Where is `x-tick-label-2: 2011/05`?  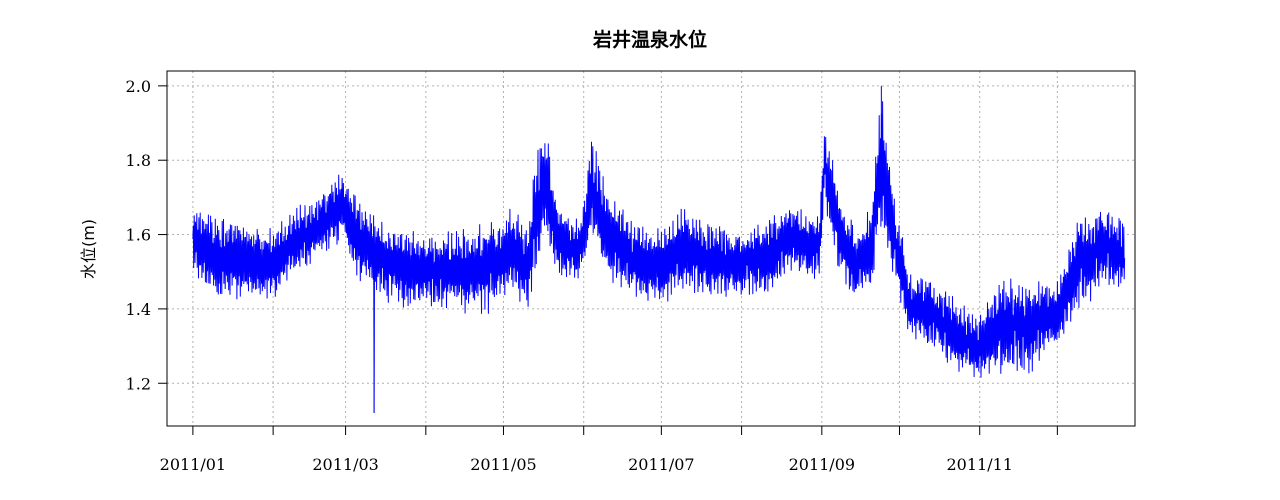 x-tick-label-2: 2011/05 is located at coordinates (503, 464).